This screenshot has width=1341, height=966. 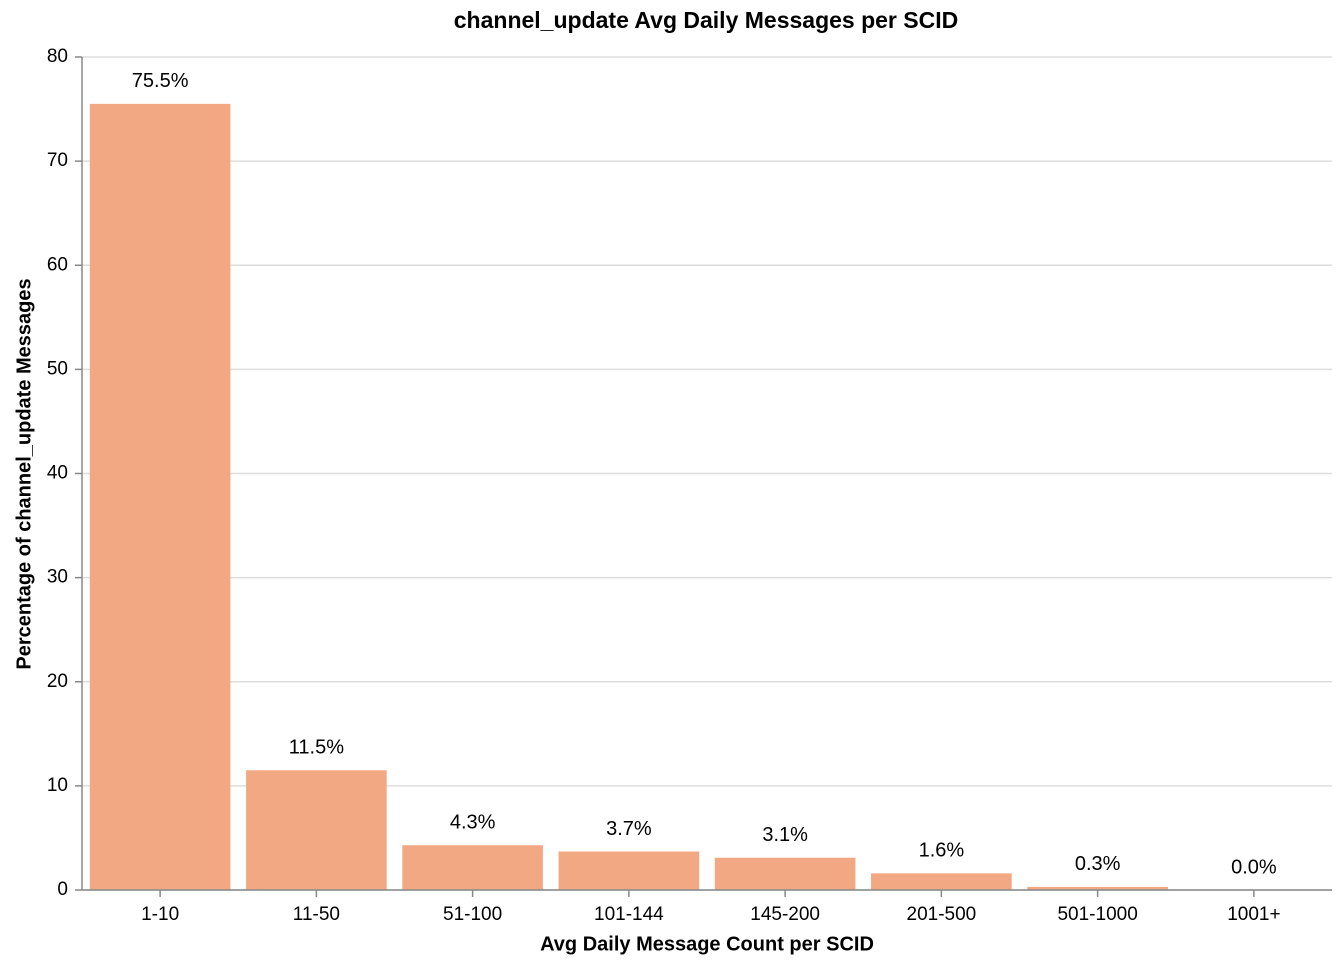 I want to click on x-tick-label: 145-200, so click(x=785, y=914).